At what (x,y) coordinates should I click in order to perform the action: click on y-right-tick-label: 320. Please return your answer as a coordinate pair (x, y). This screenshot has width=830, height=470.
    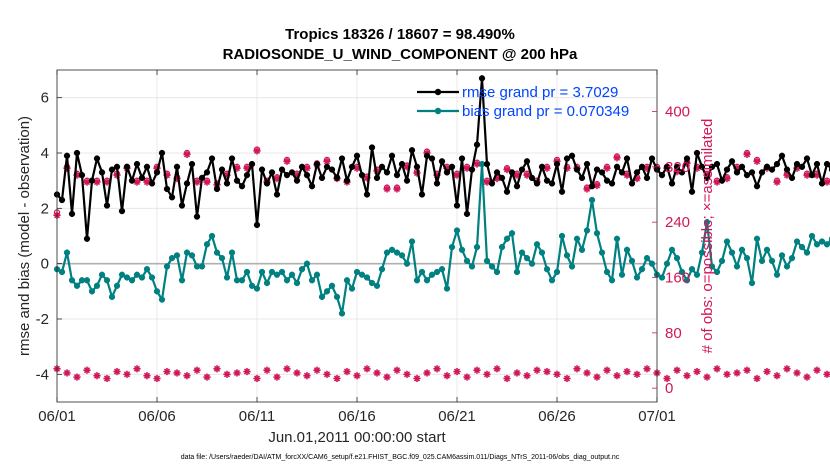
    Looking at the image, I should click on (677, 167).